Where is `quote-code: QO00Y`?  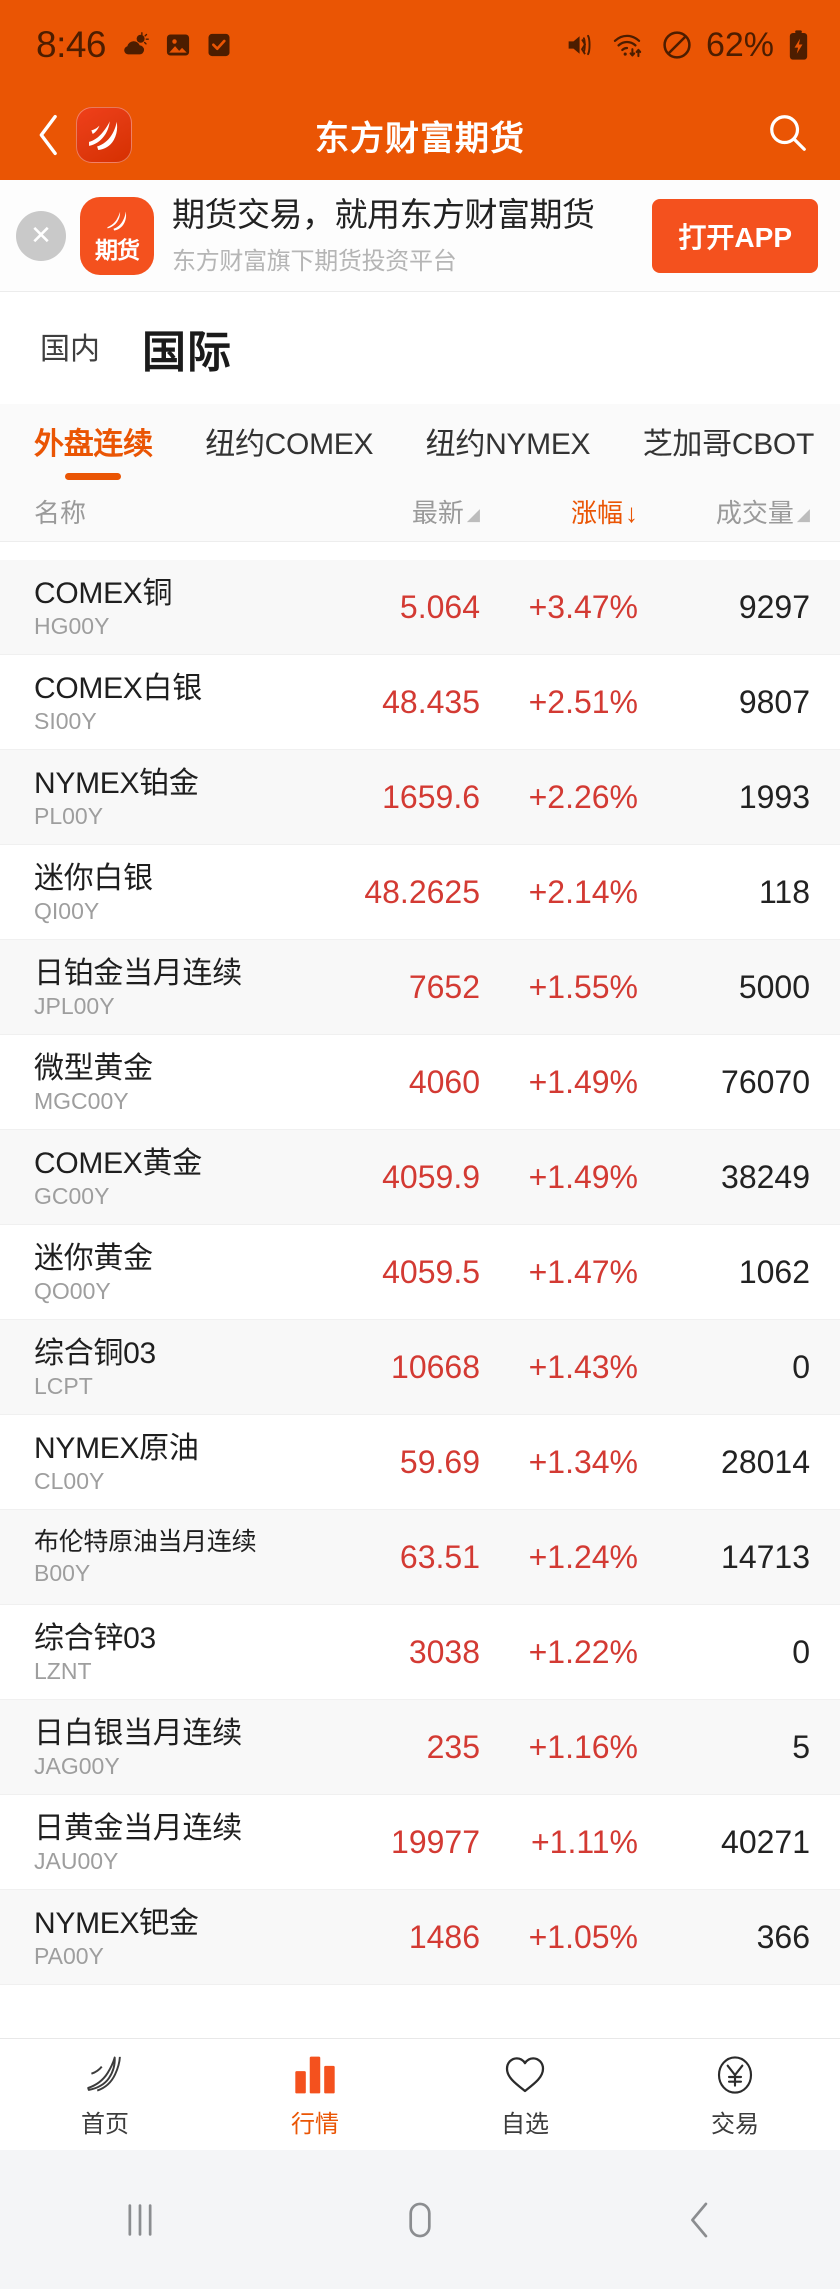
quote-code: QO00Y is located at coordinates (72, 1290).